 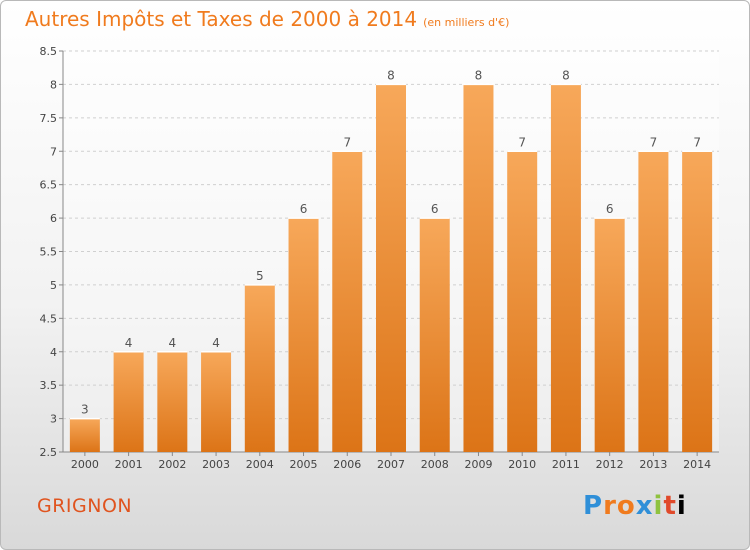 I want to click on logo-letter: x, so click(x=644, y=506).